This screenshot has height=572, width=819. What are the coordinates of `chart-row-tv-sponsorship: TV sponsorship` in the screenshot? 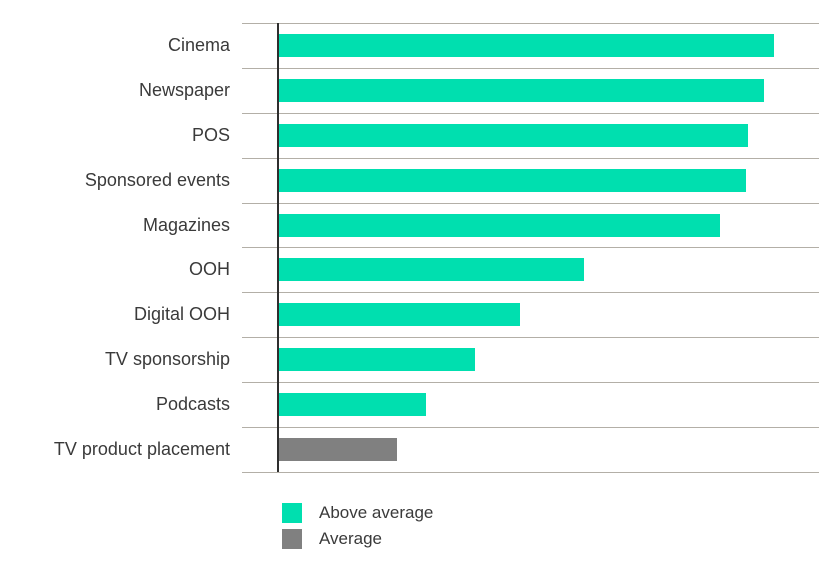 It's located at (409, 359).